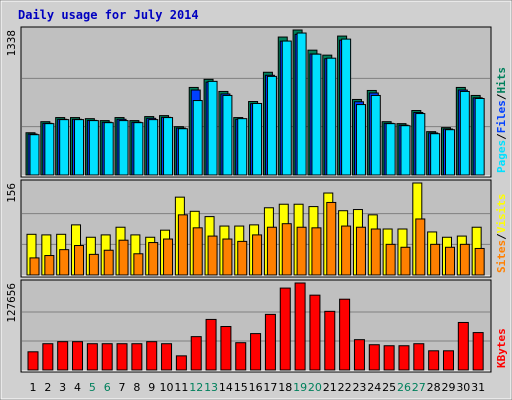  I want to click on x-tick-label: 10, so click(167, 387).